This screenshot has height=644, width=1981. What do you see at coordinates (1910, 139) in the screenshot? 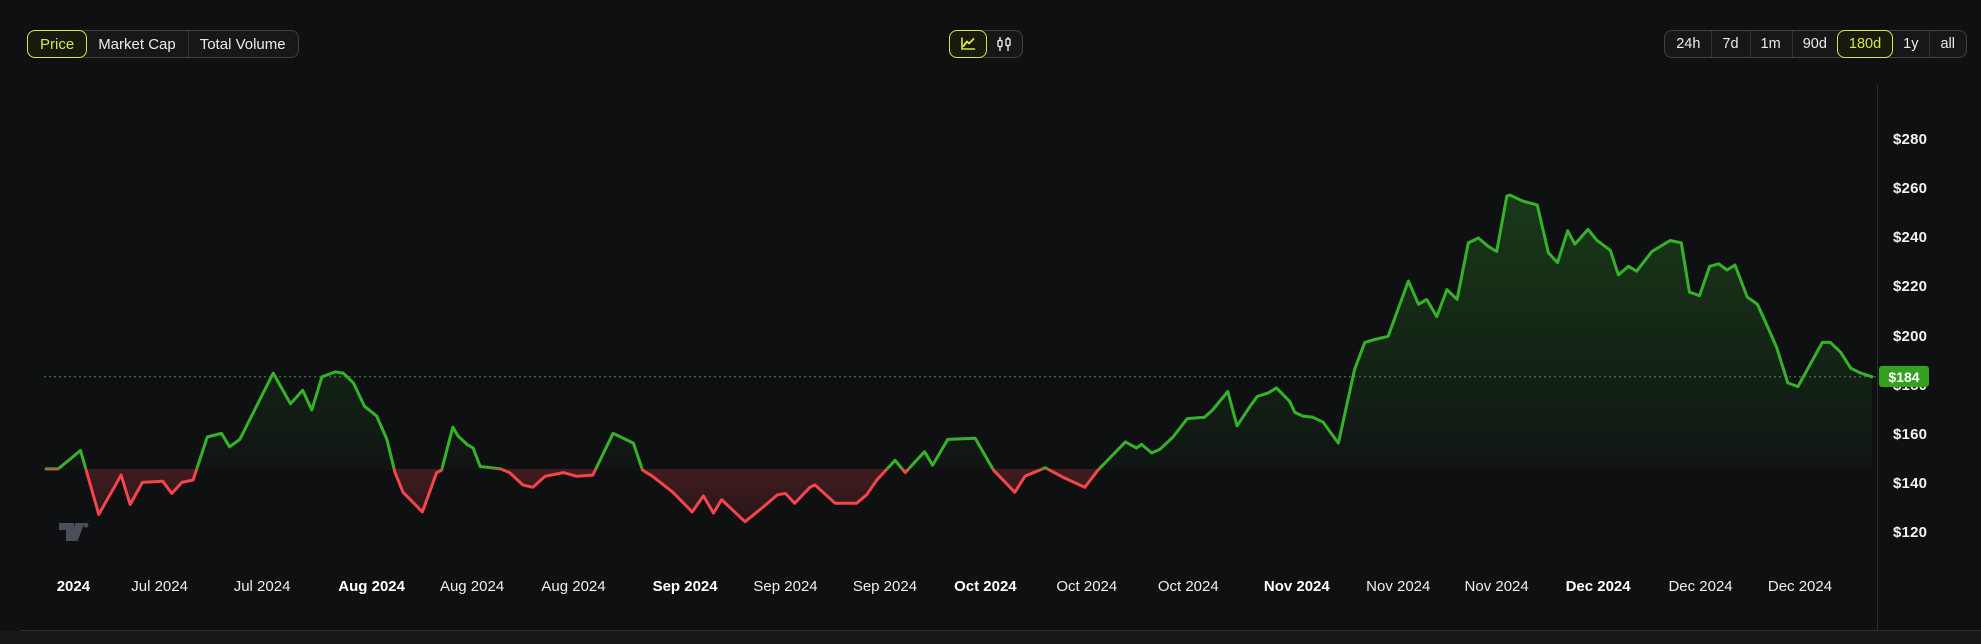
I see `y-axis-label: $280` at bounding box center [1910, 139].